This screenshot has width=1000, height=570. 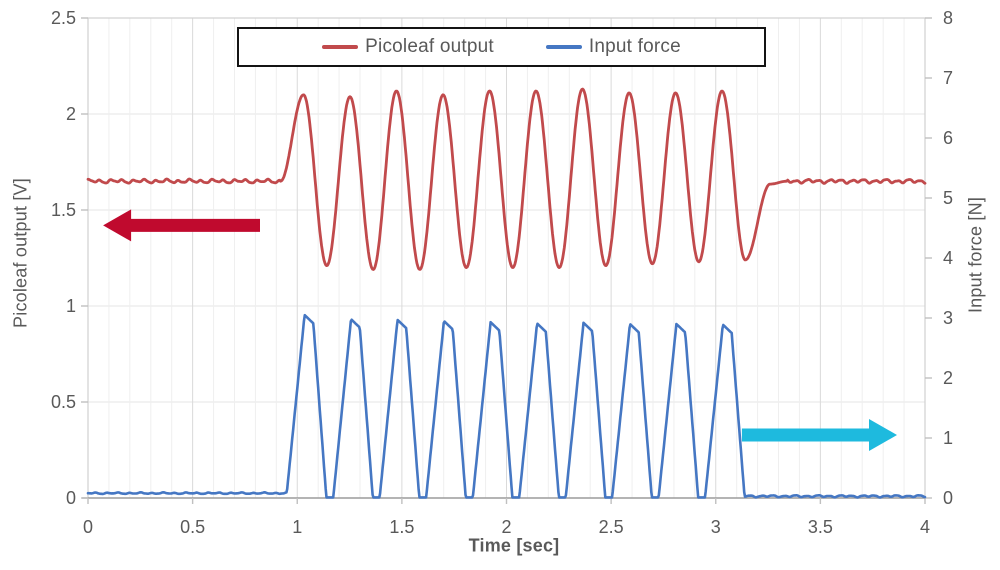 What do you see at coordinates (948, 258) in the screenshot?
I see `right-tick-label: 4` at bounding box center [948, 258].